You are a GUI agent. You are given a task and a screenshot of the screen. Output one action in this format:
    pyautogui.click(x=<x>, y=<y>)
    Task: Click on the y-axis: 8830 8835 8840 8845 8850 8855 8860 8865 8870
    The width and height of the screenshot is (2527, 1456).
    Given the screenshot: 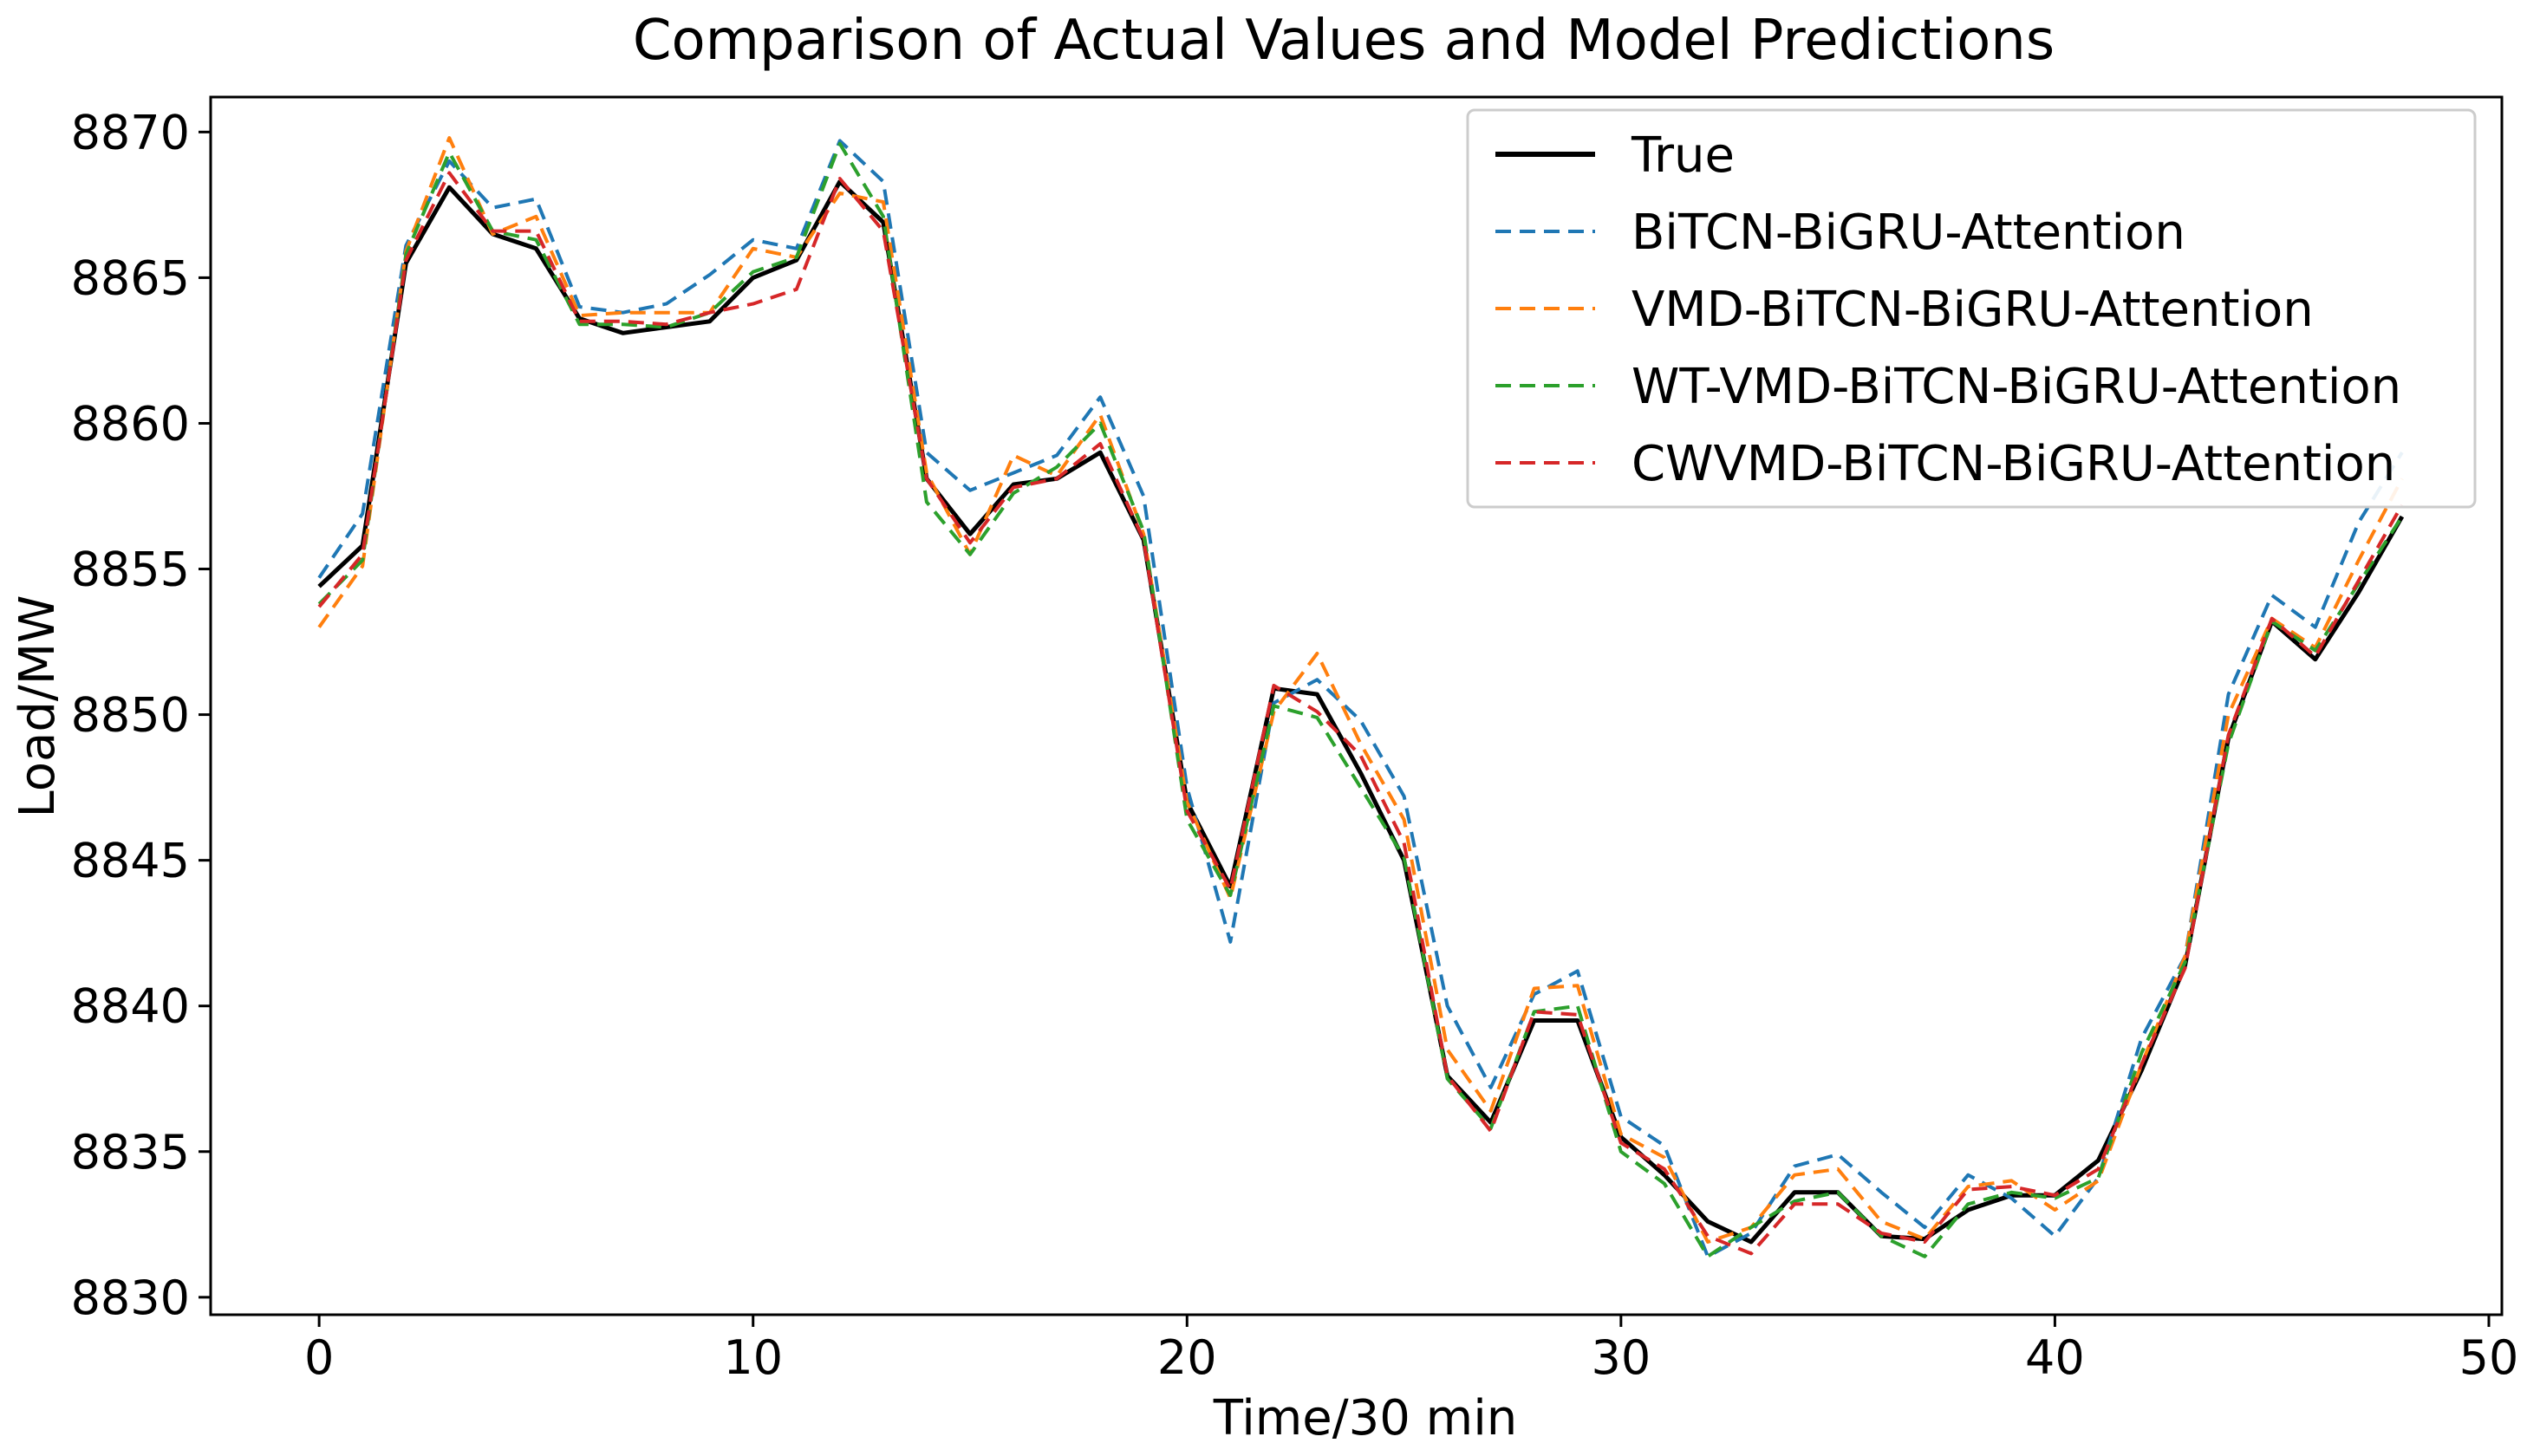 What is the action you would take?
    pyautogui.click(x=141, y=715)
    